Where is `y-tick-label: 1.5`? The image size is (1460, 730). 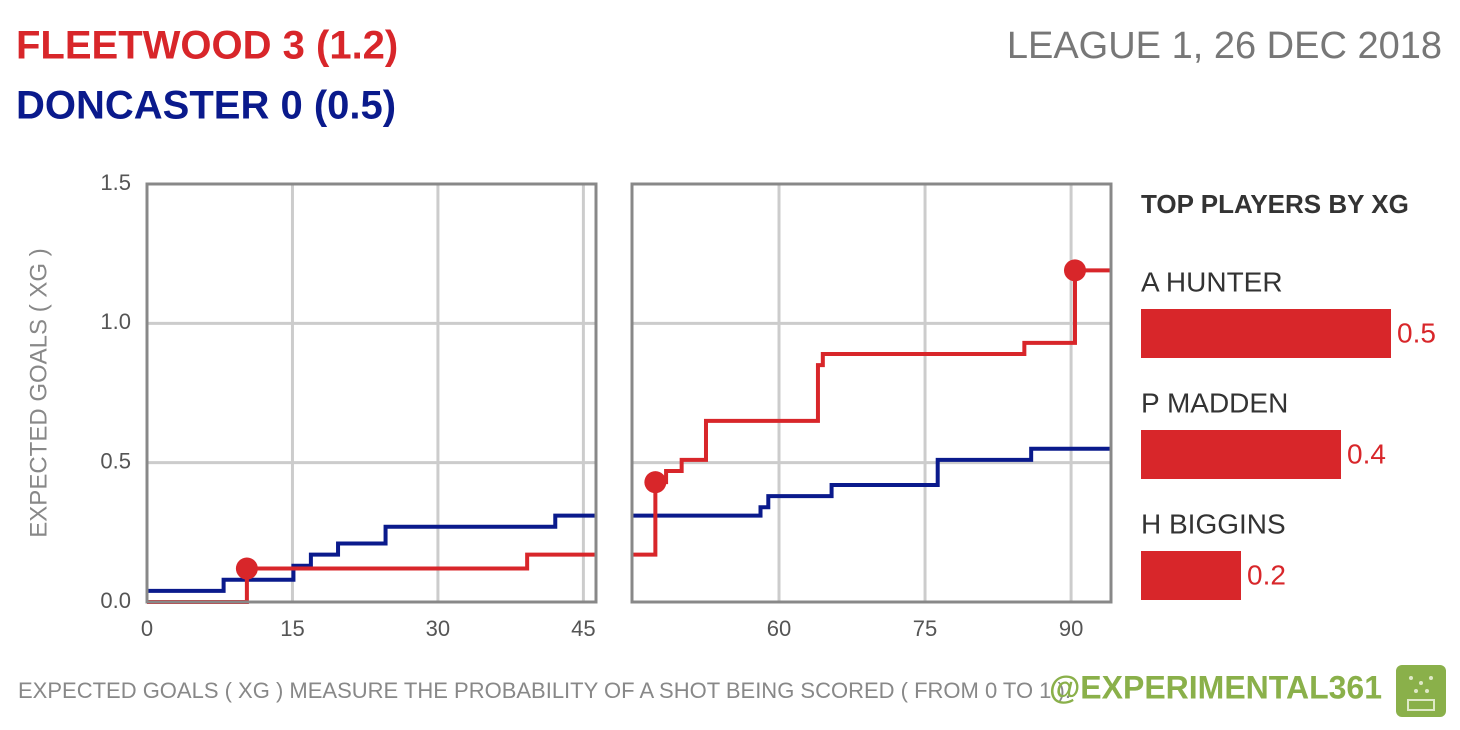 y-tick-label: 1.5 is located at coordinates (115, 182).